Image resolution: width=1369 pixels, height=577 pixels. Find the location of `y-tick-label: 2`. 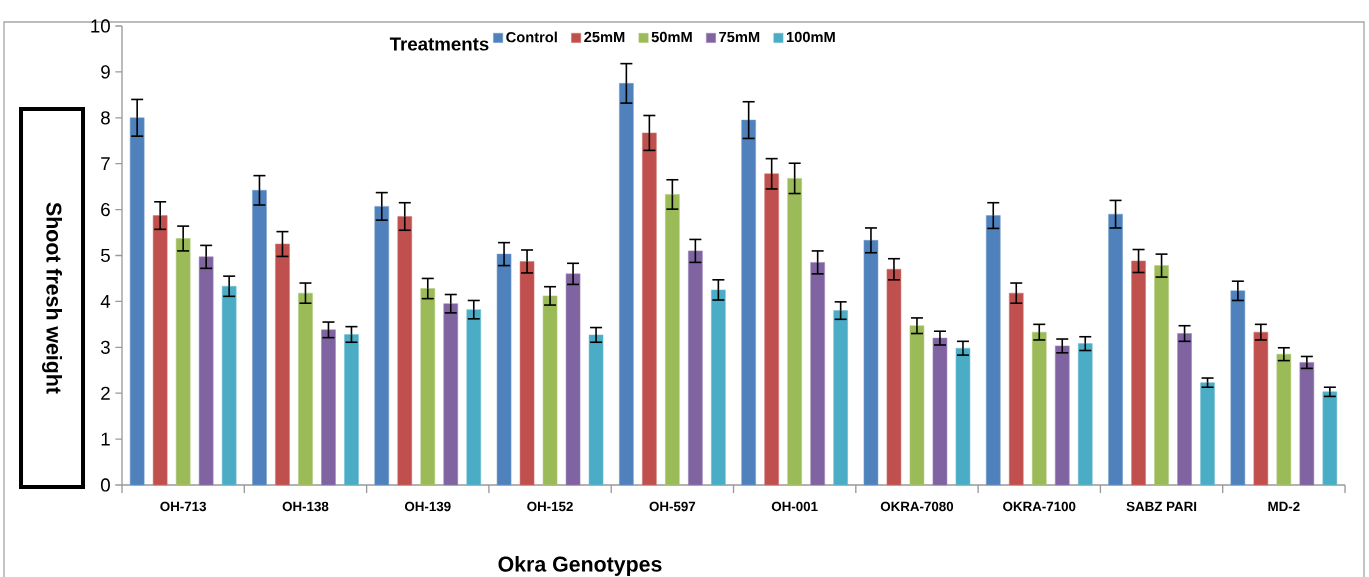

y-tick-label: 2 is located at coordinates (105, 393).